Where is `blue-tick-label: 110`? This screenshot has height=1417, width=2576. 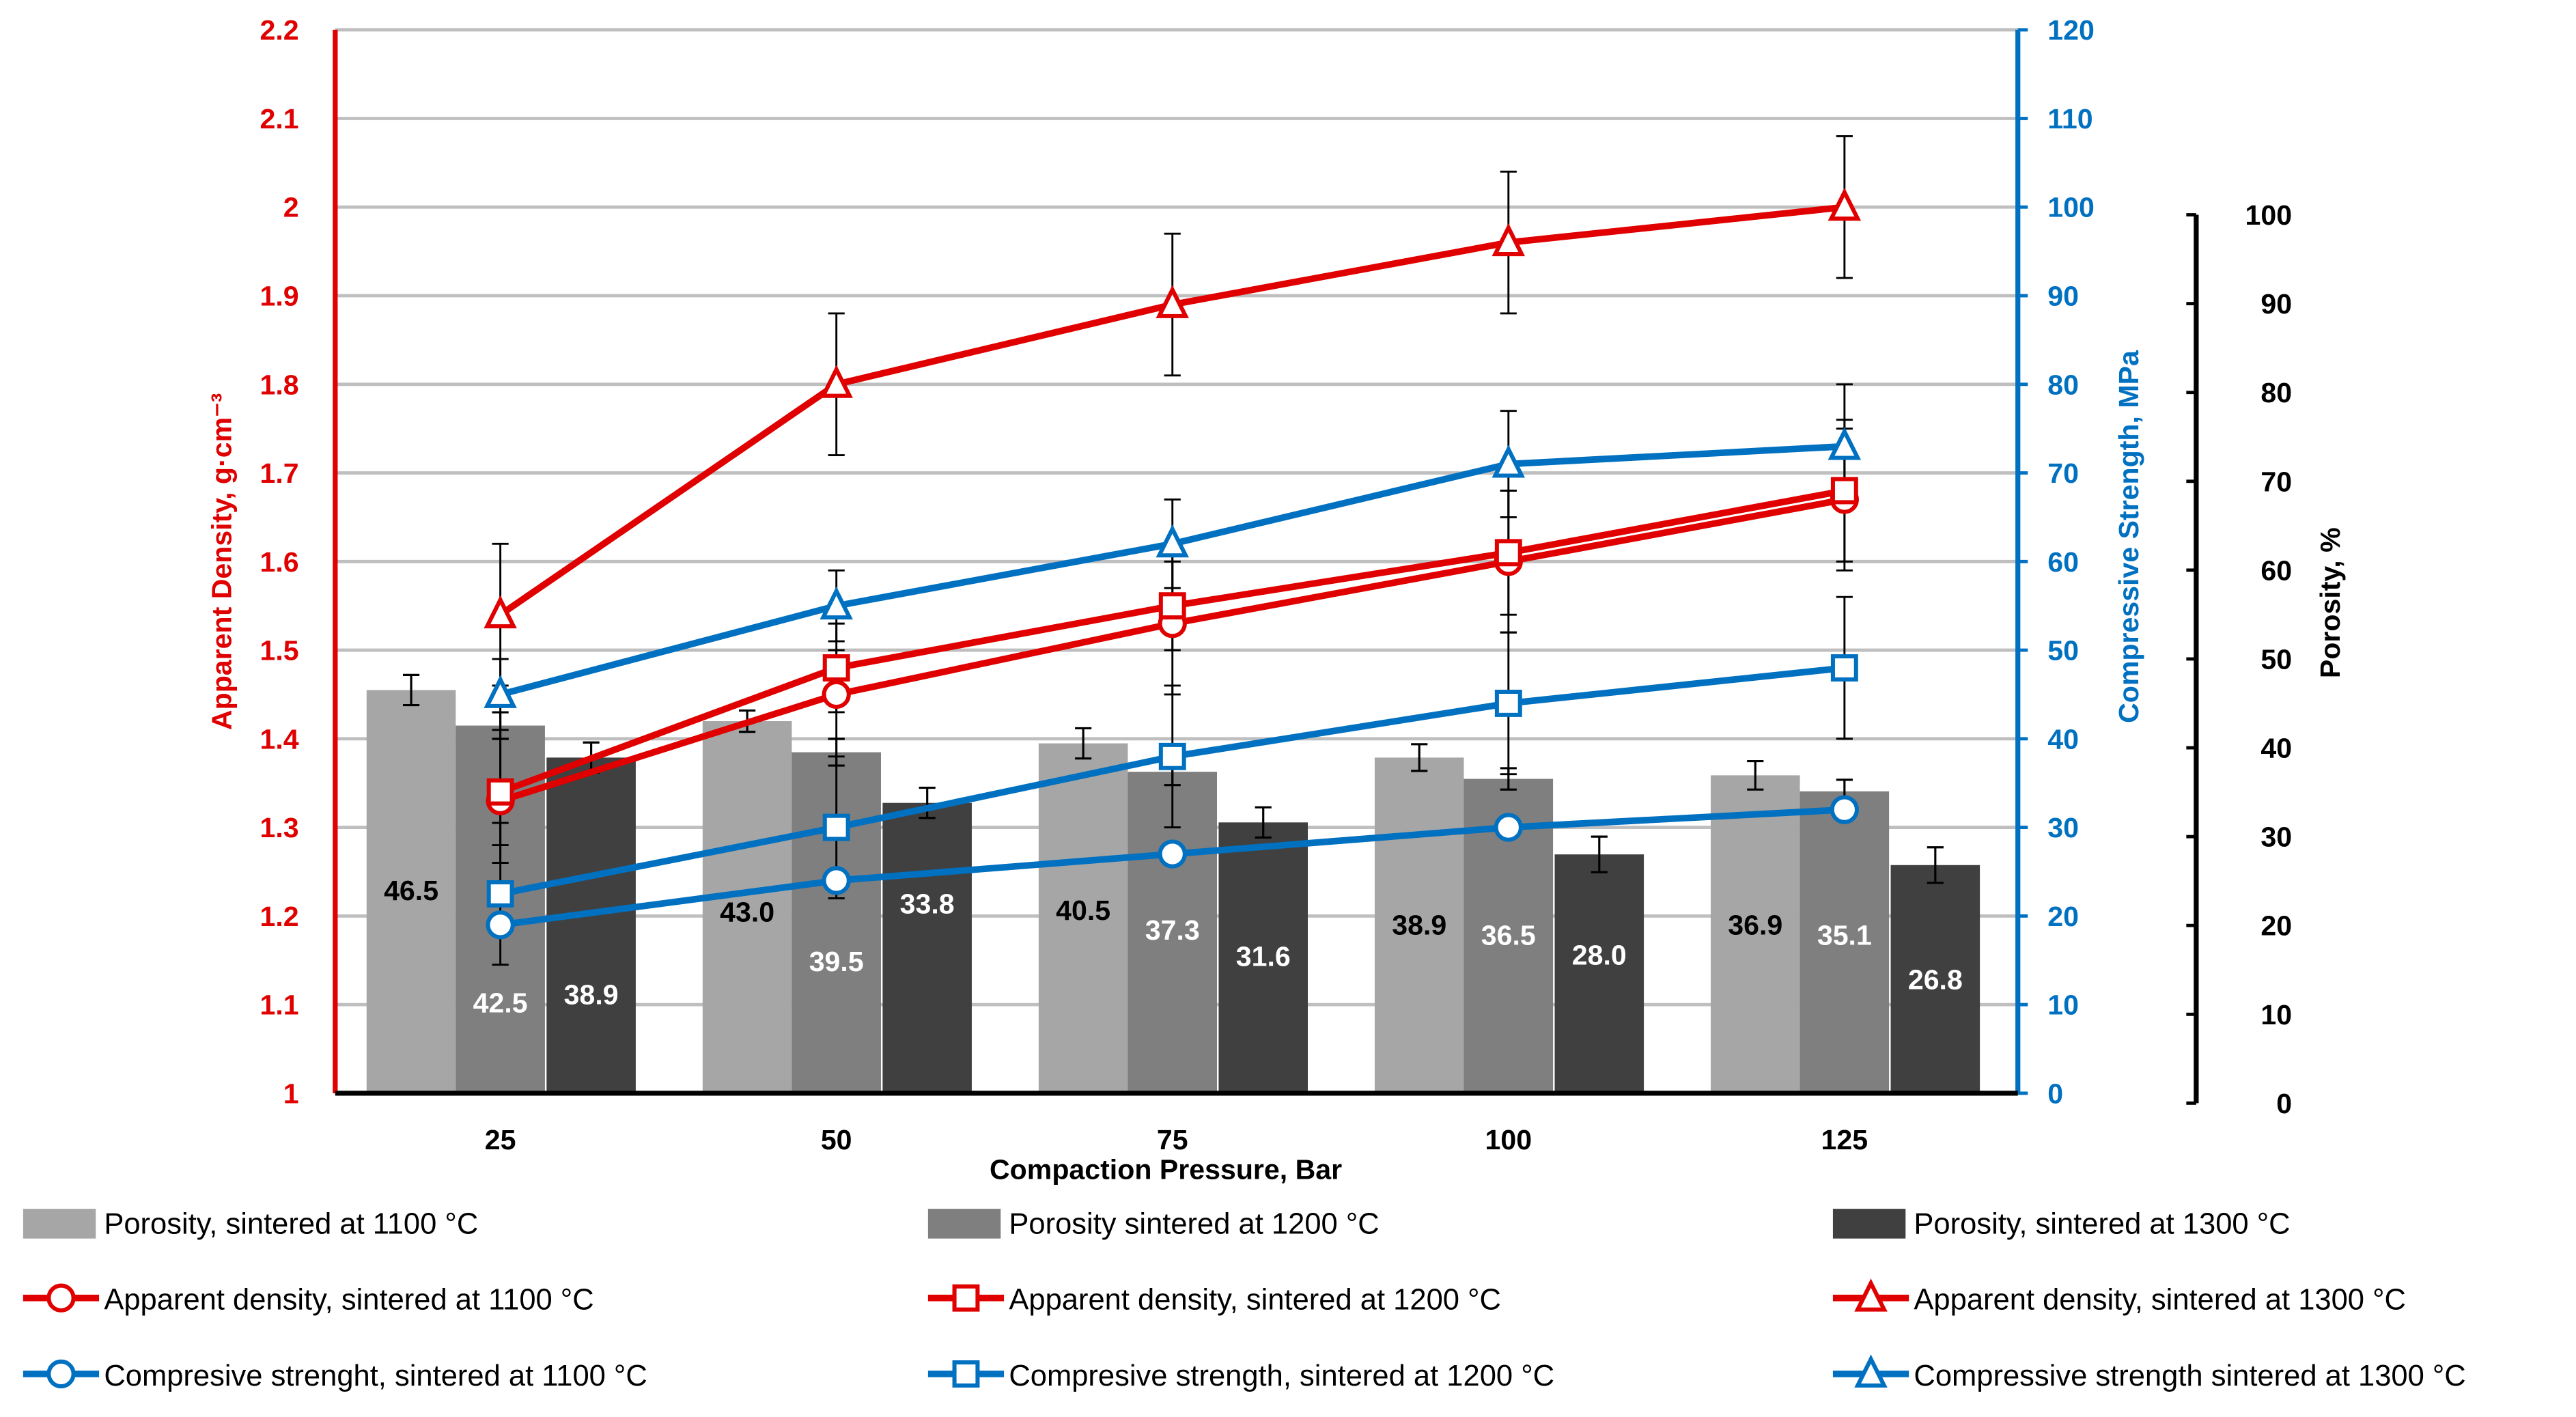 blue-tick-label: 110 is located at coordinates (2069, 119).